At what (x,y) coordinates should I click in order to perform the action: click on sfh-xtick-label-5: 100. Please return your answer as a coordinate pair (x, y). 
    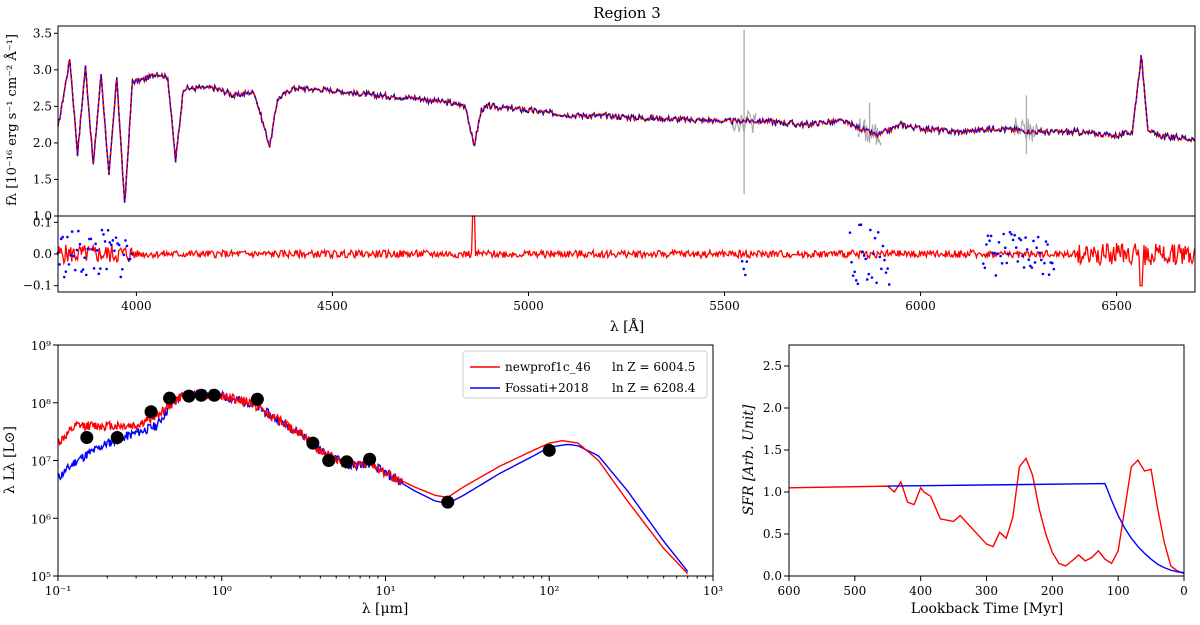
    Looking at the image, I should click on (1118, 591).